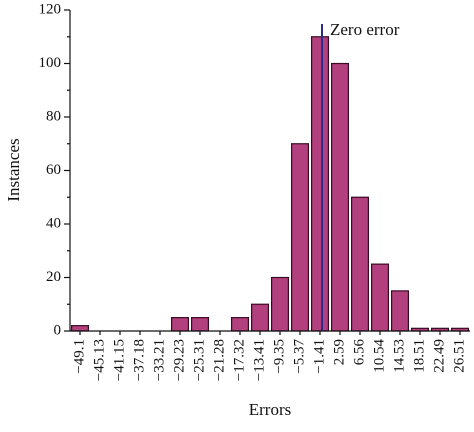  I want to click on y-tick-label: 60, so click(53, 170).